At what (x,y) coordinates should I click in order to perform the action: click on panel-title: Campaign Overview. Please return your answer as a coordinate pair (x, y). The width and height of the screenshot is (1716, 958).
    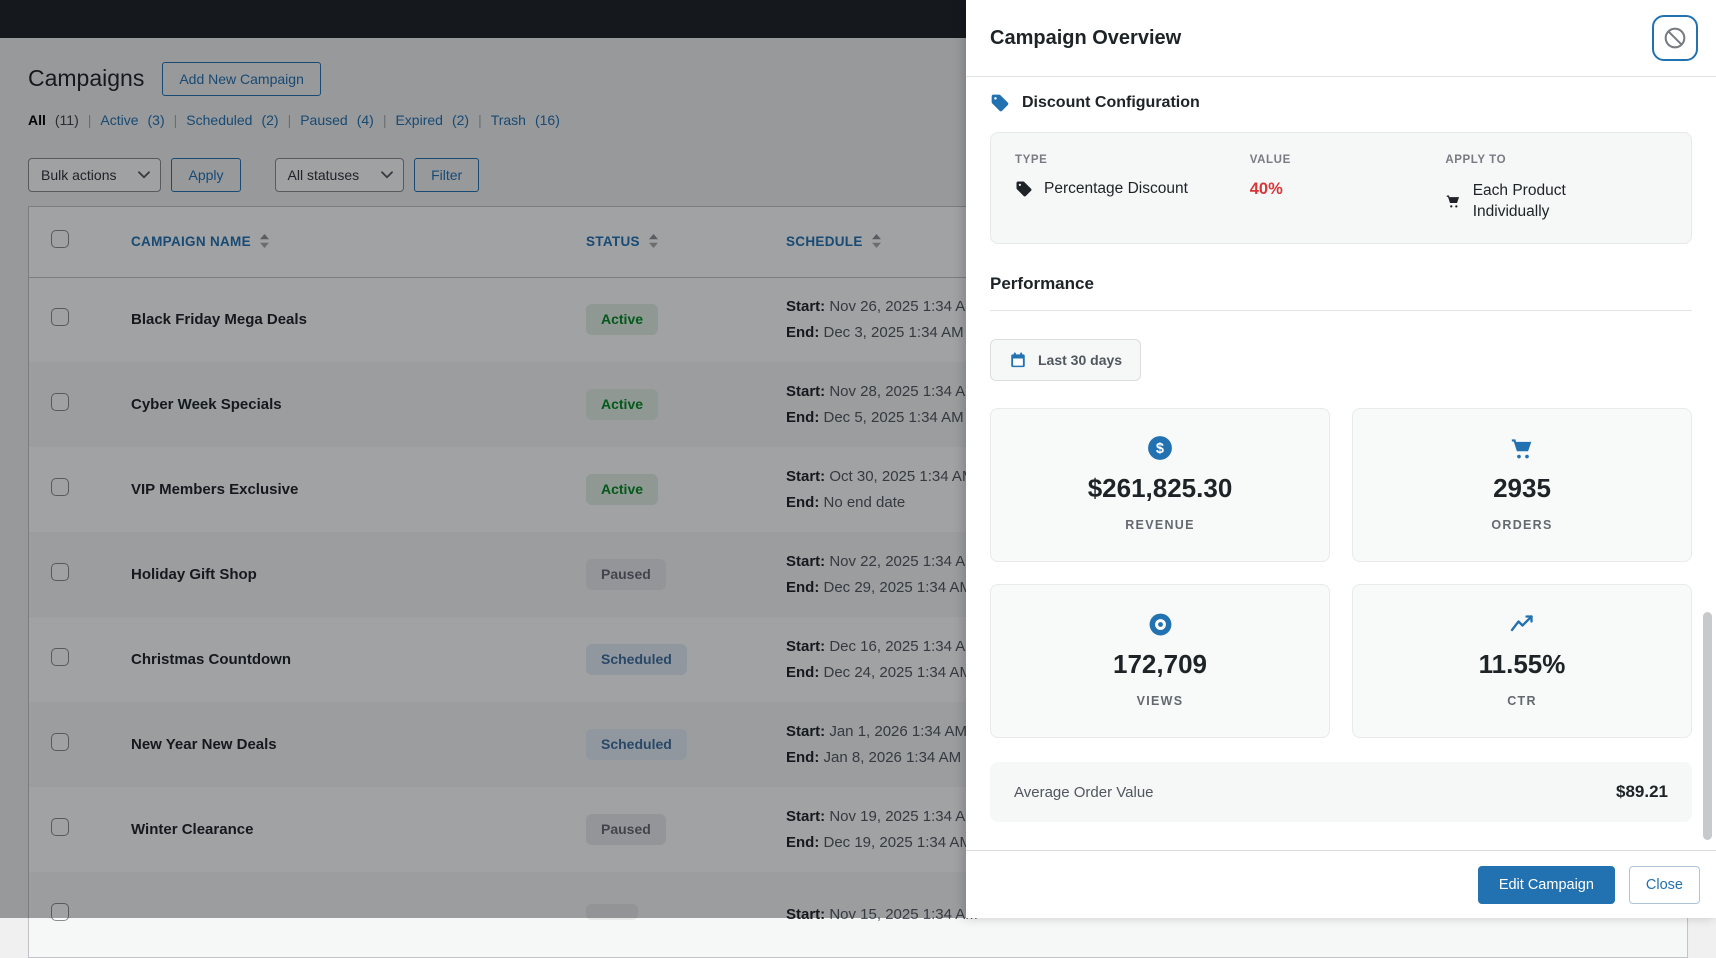
    Looking at the image, I should click on (1085, 38).